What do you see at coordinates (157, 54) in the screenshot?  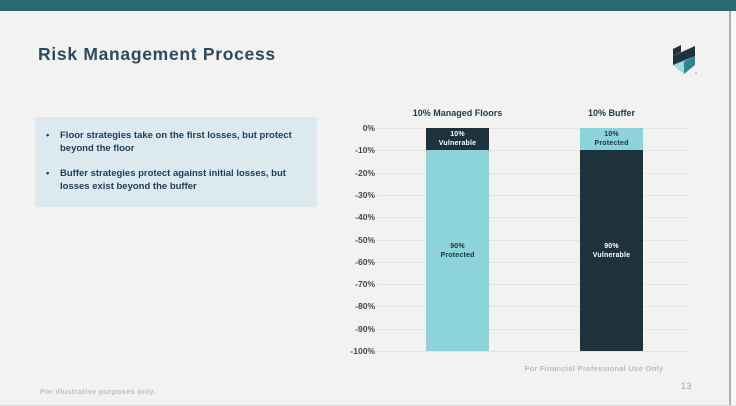 I see `page-title: Risk Management Process` at bounding box center [157, 54].